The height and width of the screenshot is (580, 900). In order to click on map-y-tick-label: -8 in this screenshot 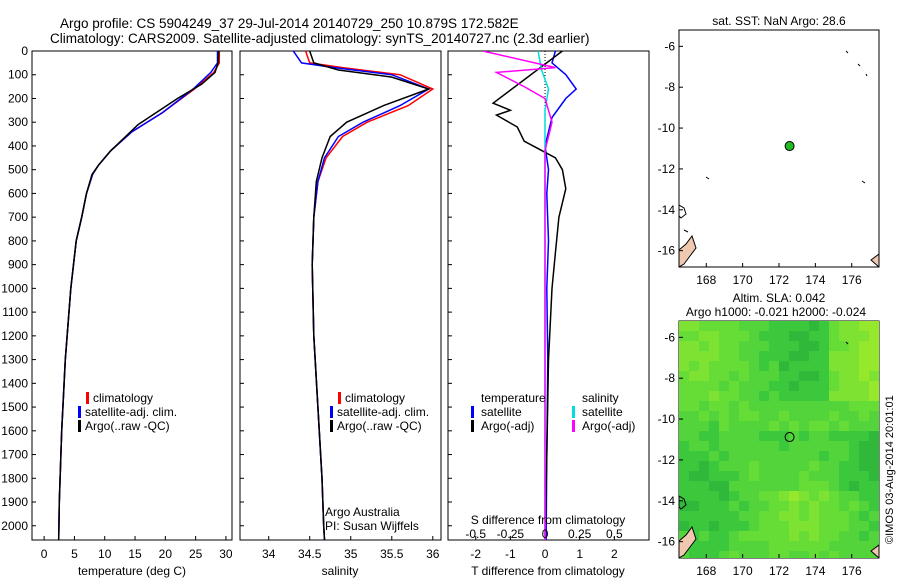, I will do `click(669, 87)`.